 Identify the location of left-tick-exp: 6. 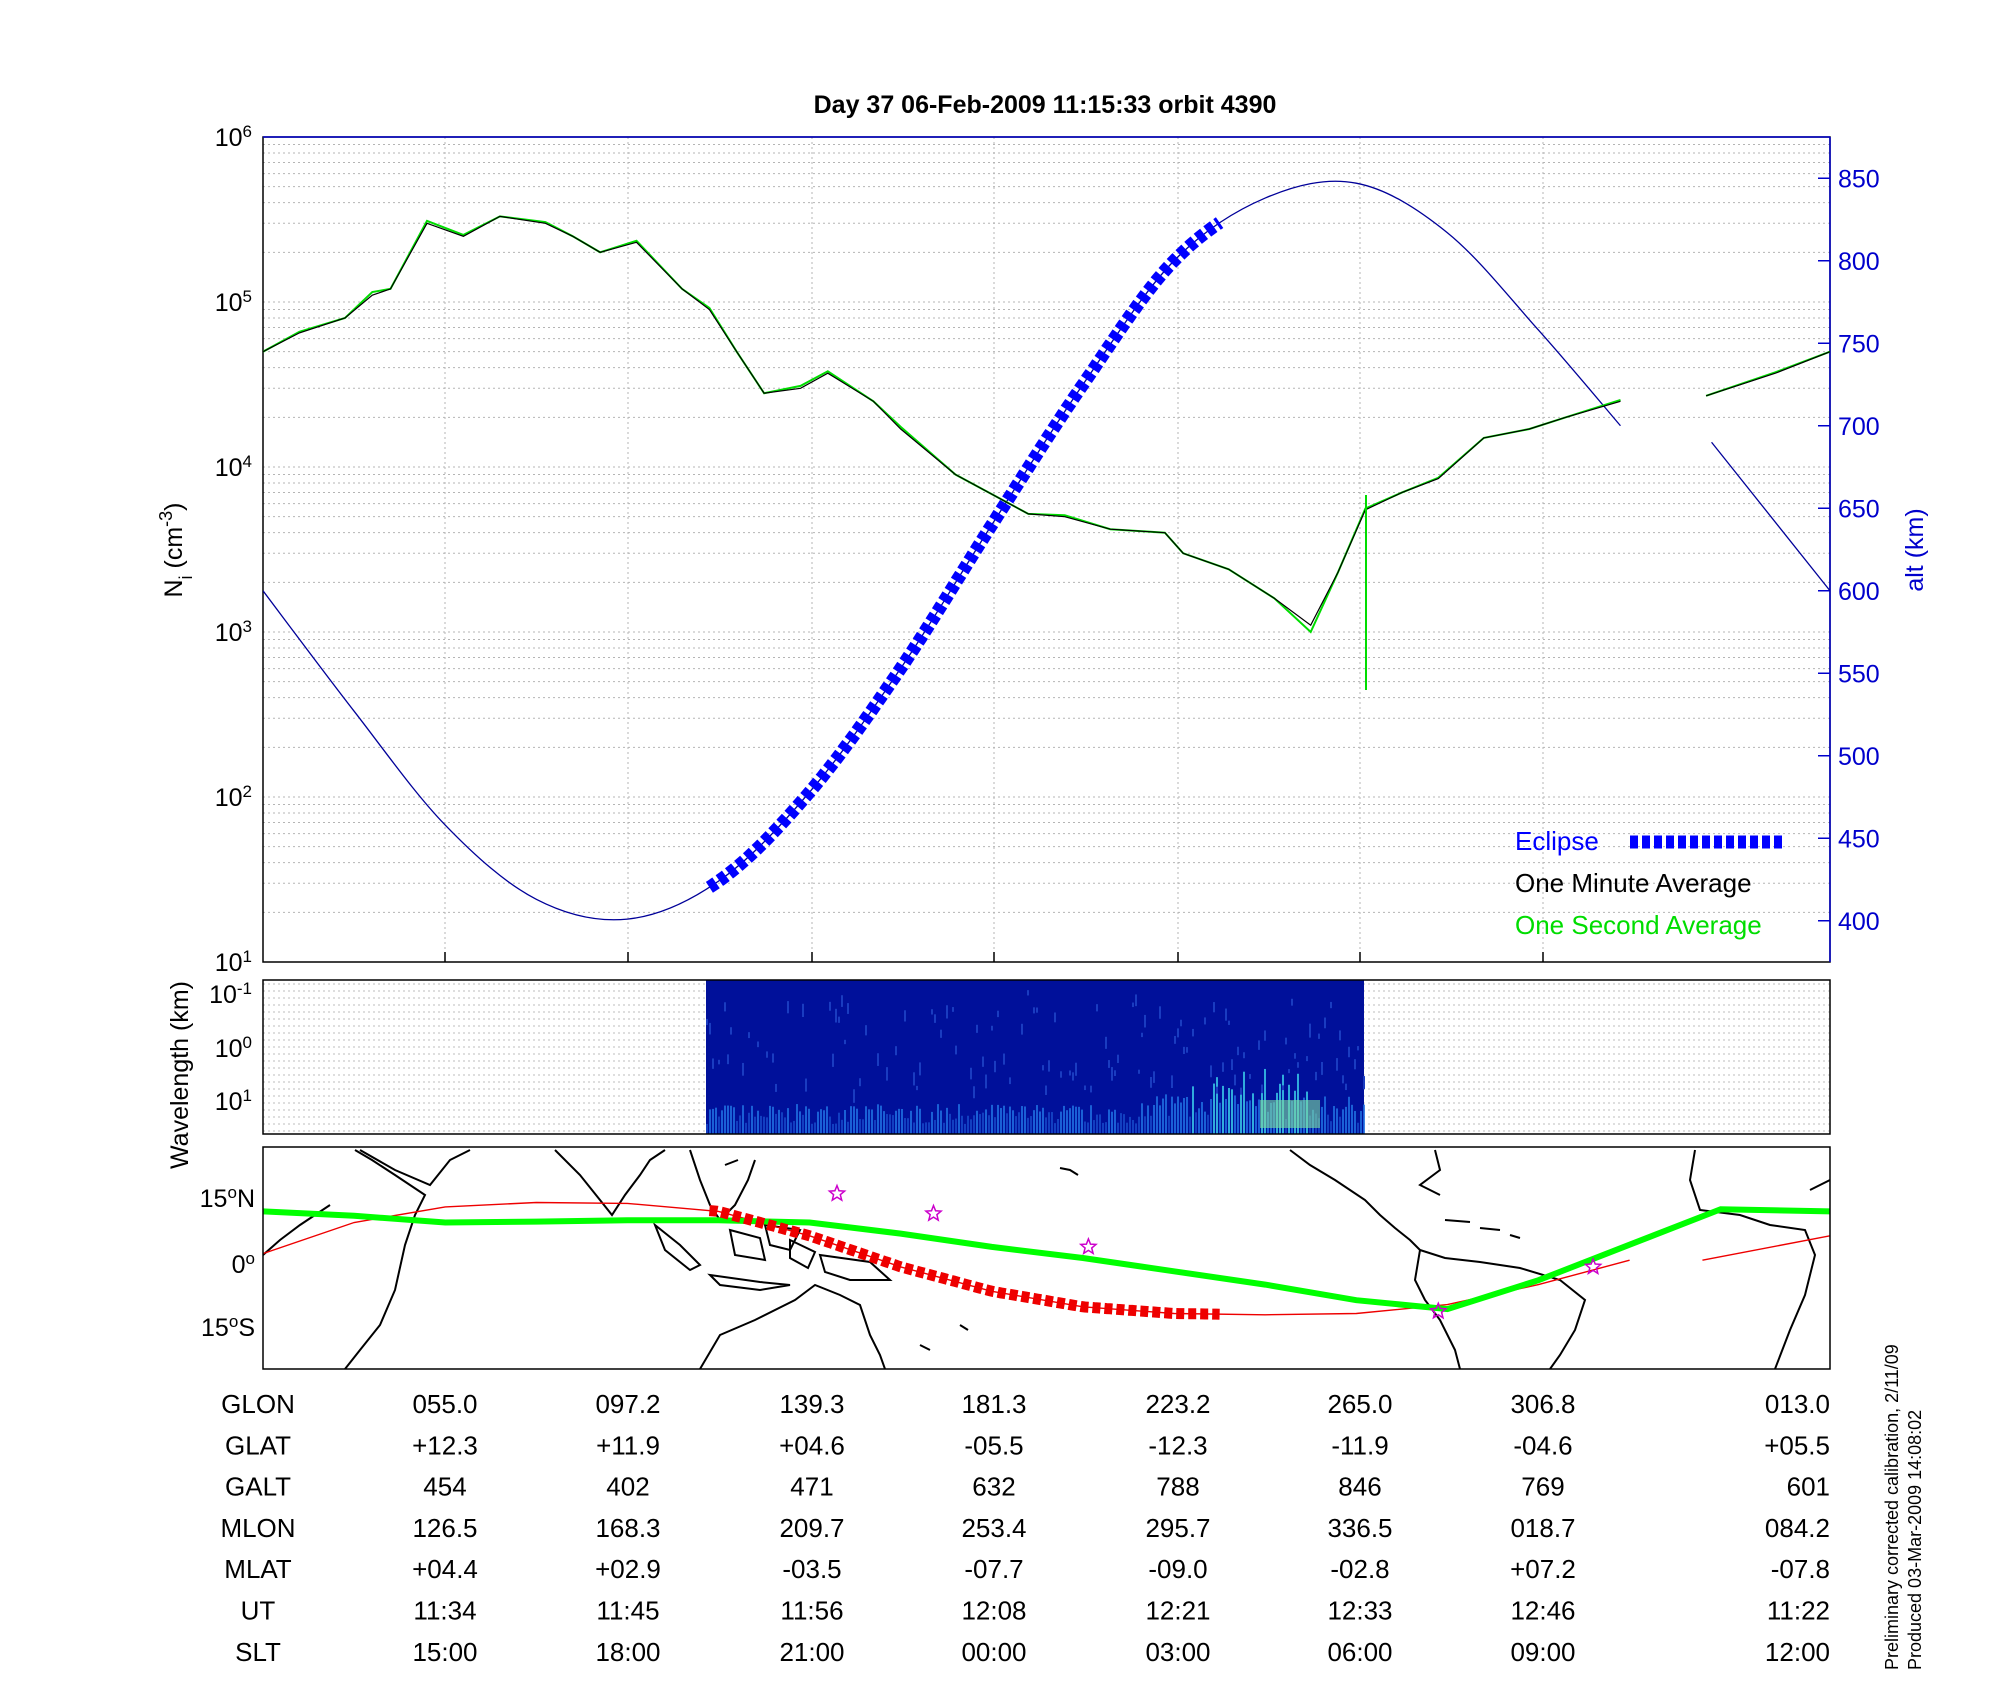
(247, 131).